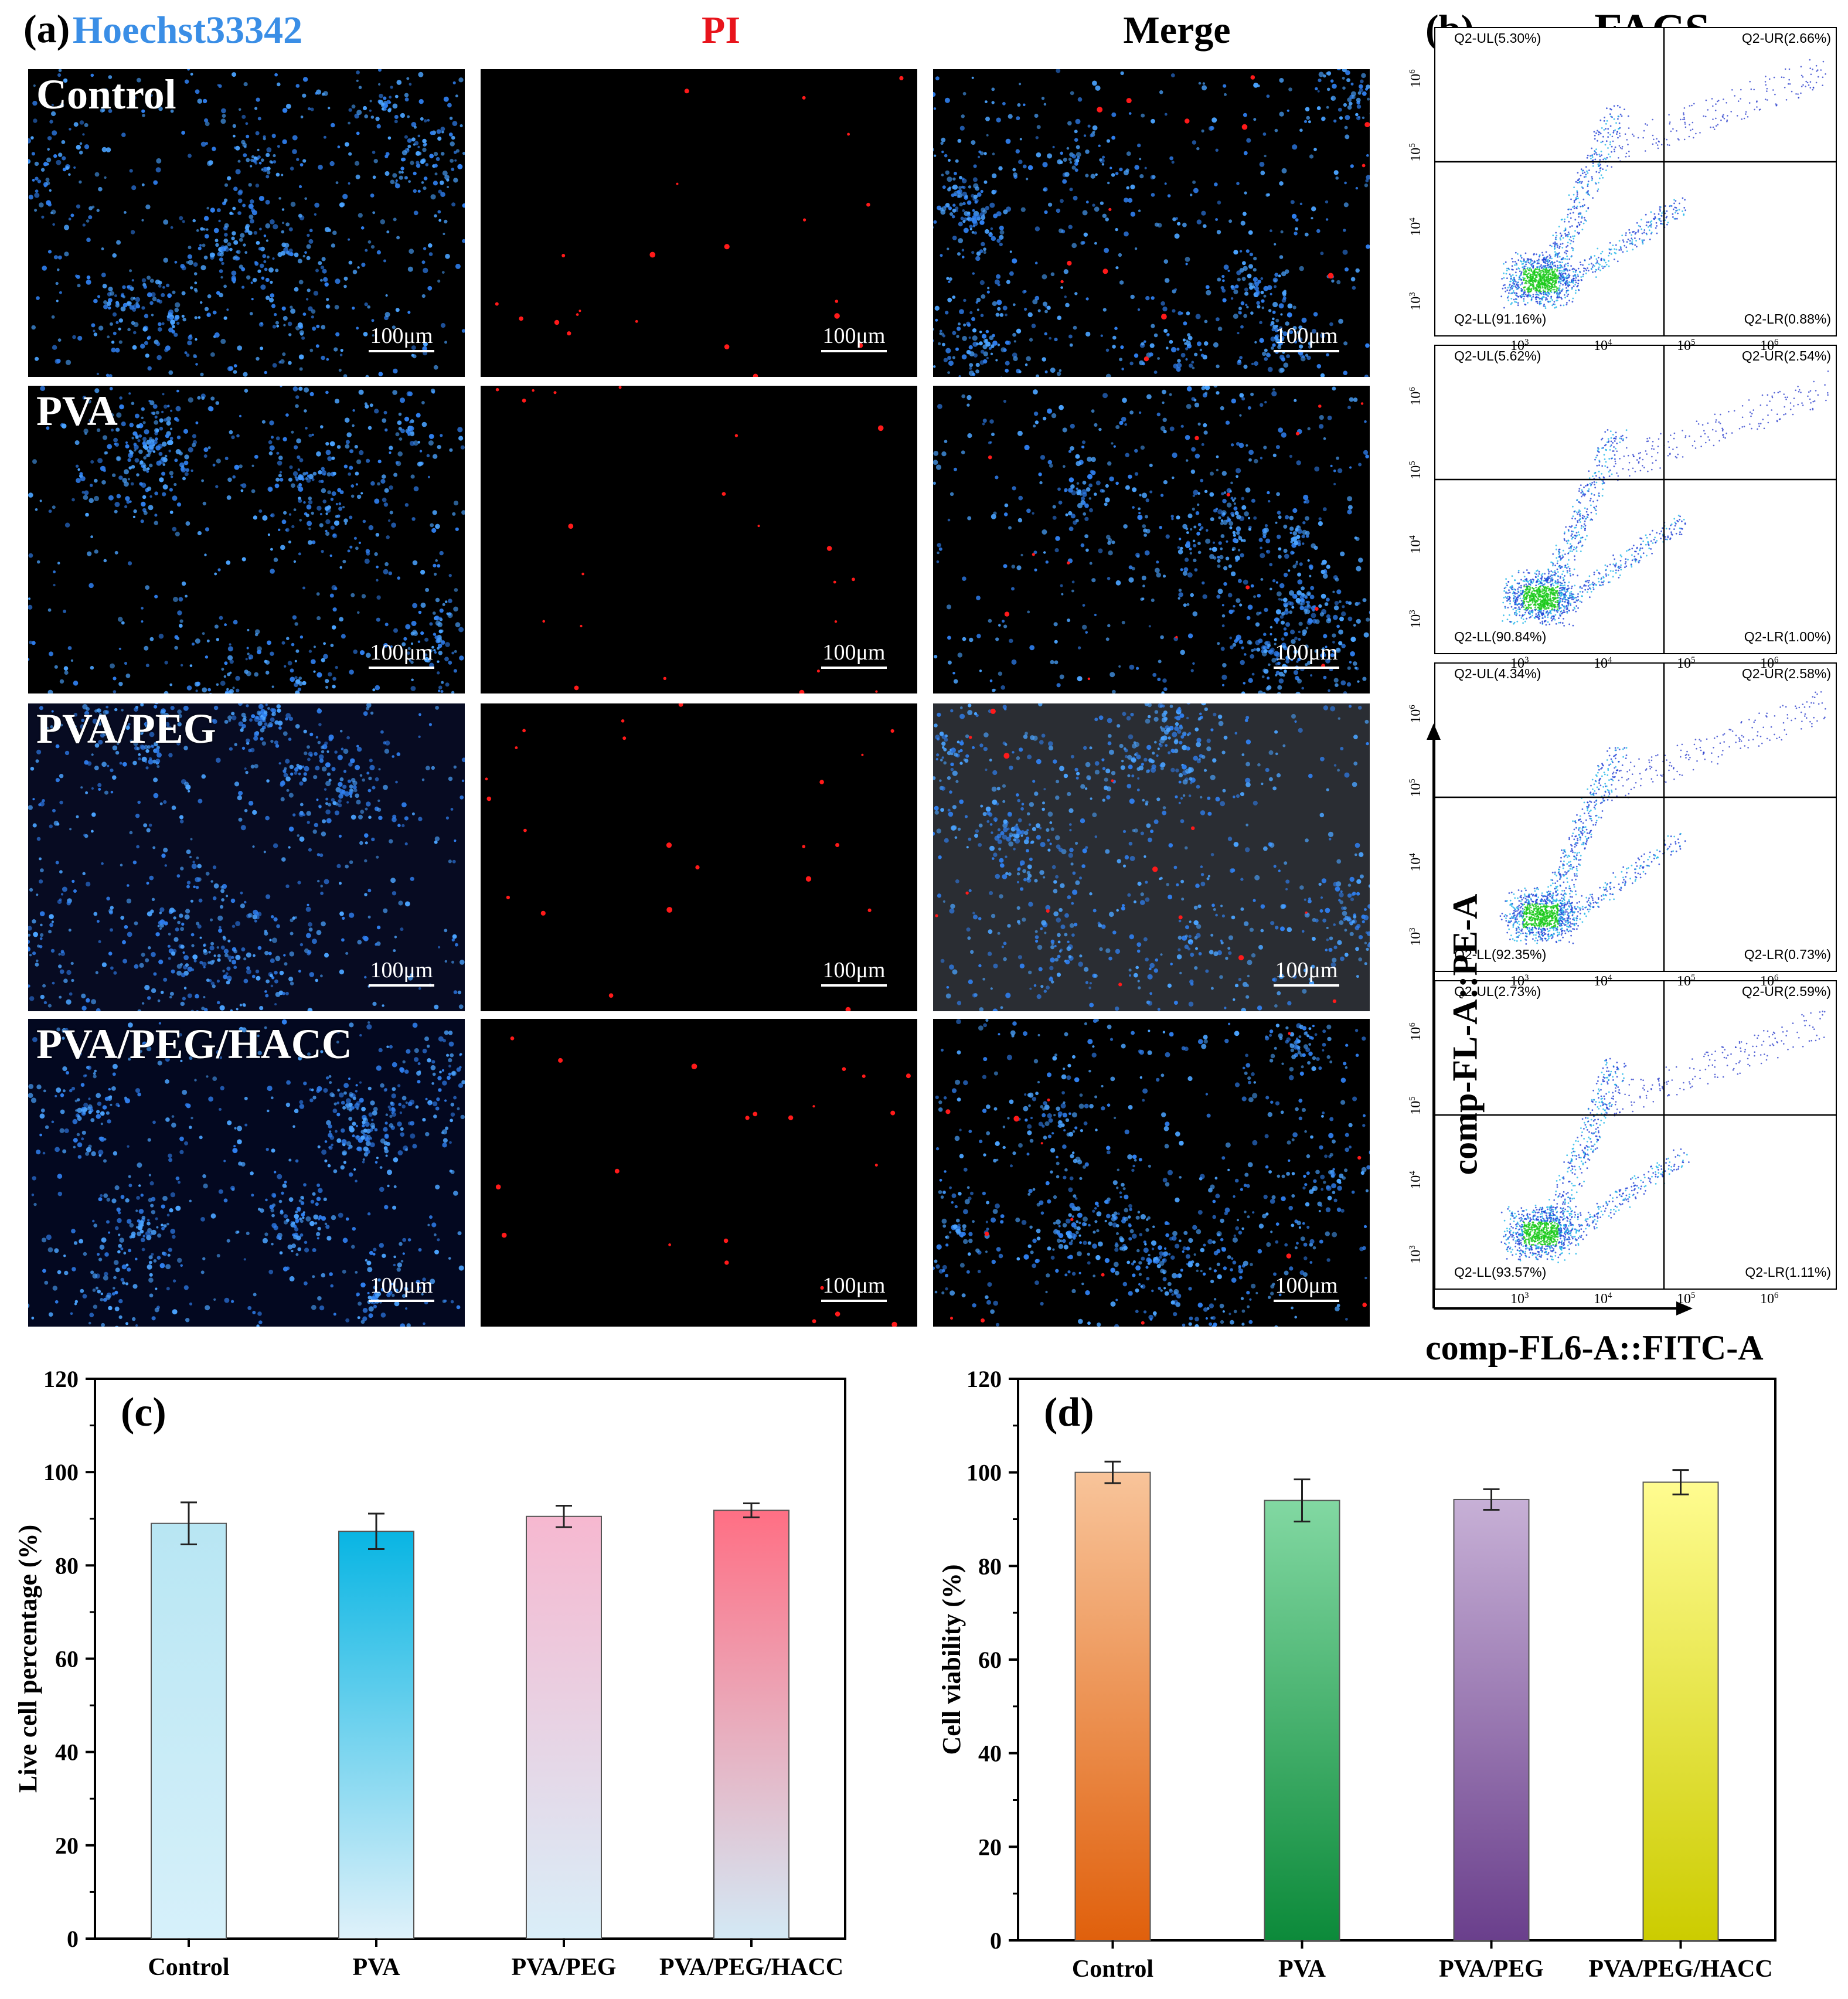 Image resolution: width=1848 pixels, height=1999 pixels. Describe the element at coordinates (1526, 977) in the screenshot. I see `facs-x-tick-exponent: 3` at that location.